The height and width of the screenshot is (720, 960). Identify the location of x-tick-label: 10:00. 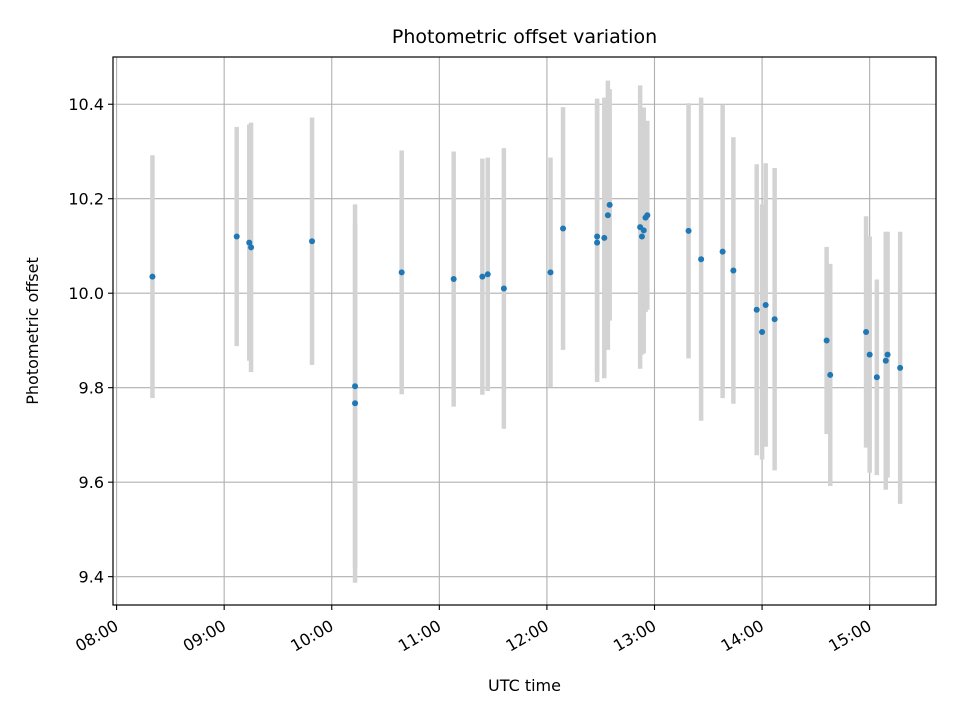
(311, 636).